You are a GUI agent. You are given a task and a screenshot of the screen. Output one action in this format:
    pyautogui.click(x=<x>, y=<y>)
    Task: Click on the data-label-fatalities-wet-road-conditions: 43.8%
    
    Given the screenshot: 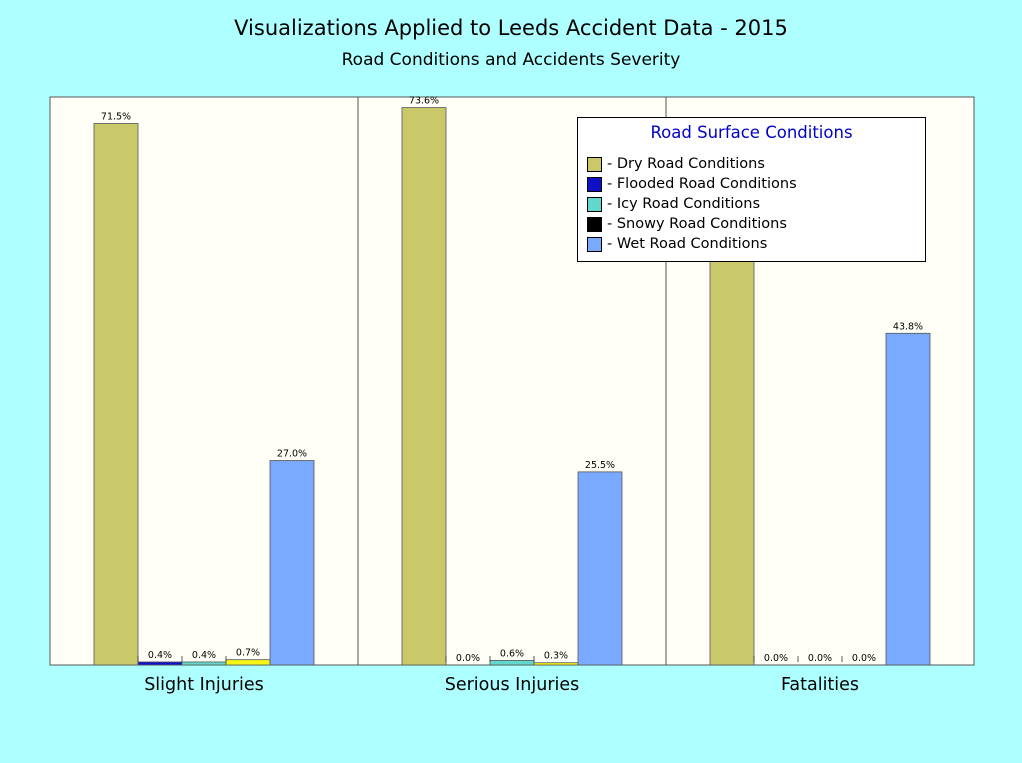 What is the action you would take?
    pyautogui.click(x=908, y=326)
    